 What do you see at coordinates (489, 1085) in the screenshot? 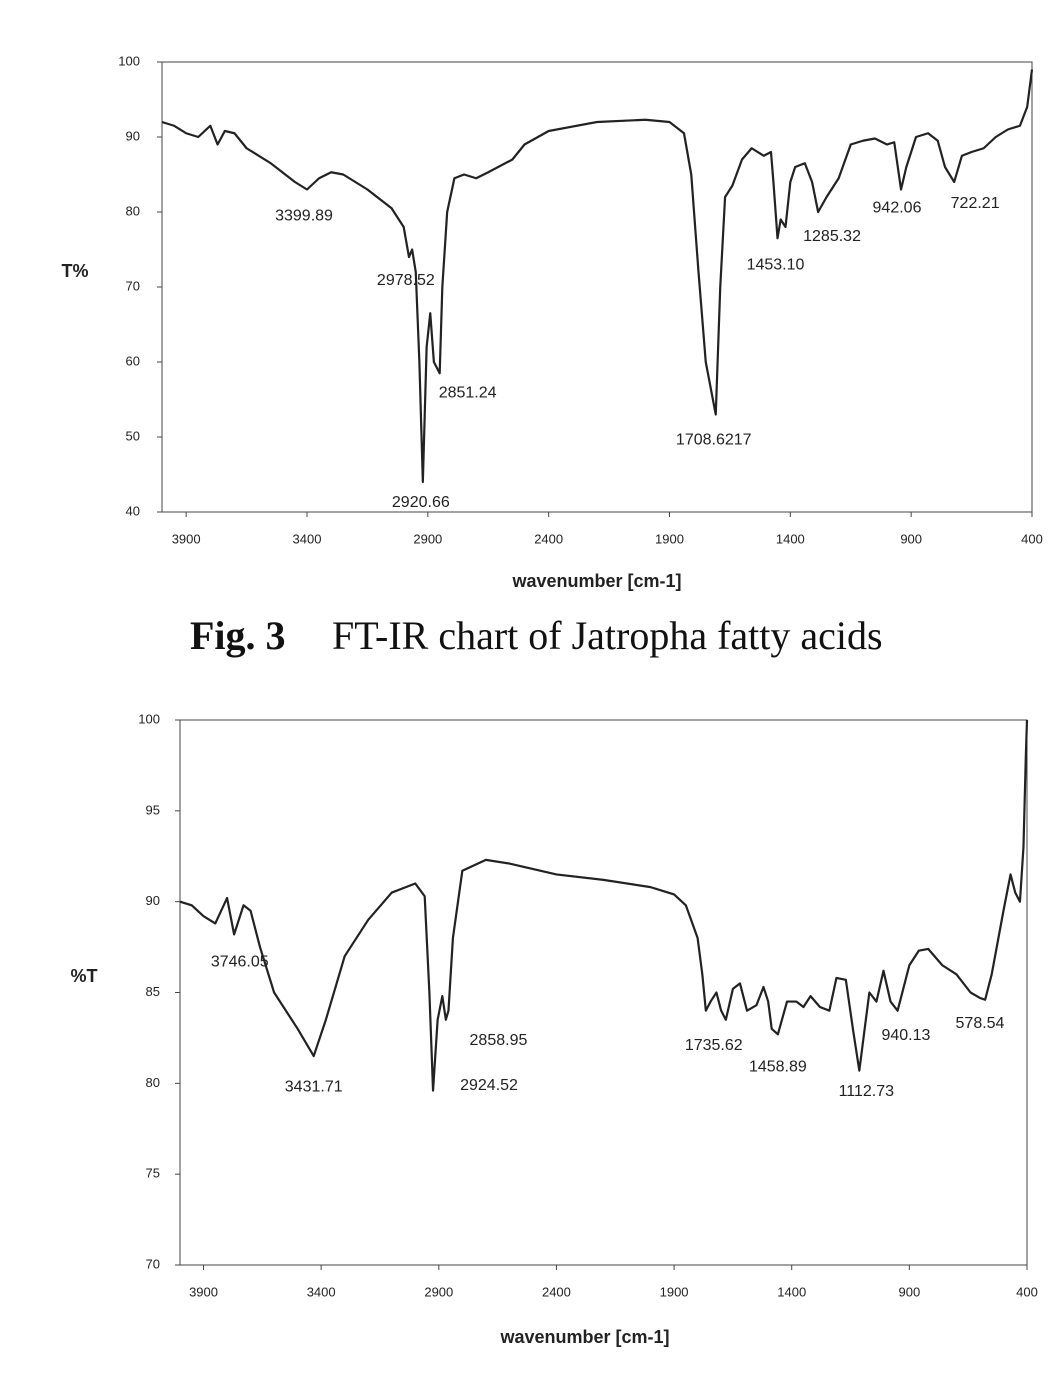
I see `peak-label: 2924.52` at bounding box center [489, 1085].